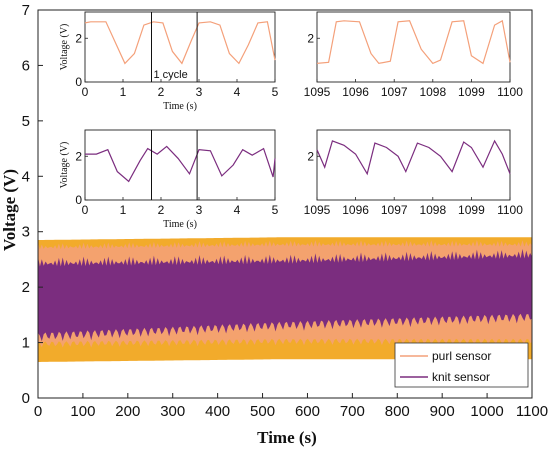 This screenshot has width=550, height=449. What do you see at coordinates (26, 232) in the screenshot?
I see `y-tick-label: 3` at bounding box center [26, 232].